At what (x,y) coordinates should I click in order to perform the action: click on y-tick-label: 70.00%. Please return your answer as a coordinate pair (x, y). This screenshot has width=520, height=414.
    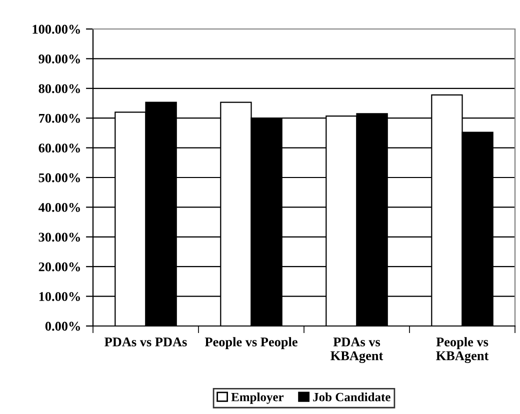
    Looking at the image, I should click on (59, 118).